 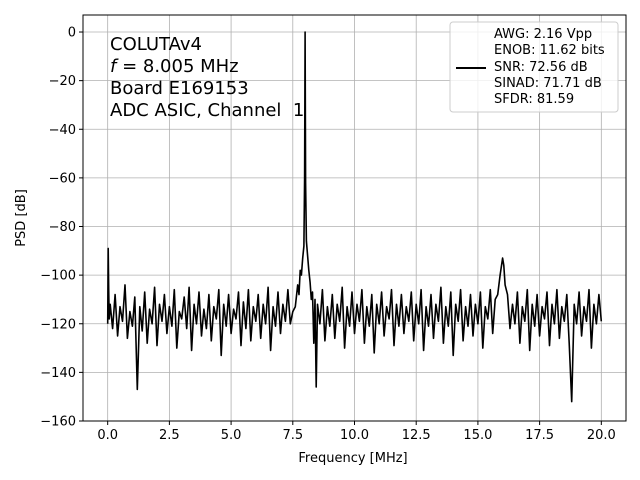 I want to click on y-tick-label: −140, so click(x=58, y=373).